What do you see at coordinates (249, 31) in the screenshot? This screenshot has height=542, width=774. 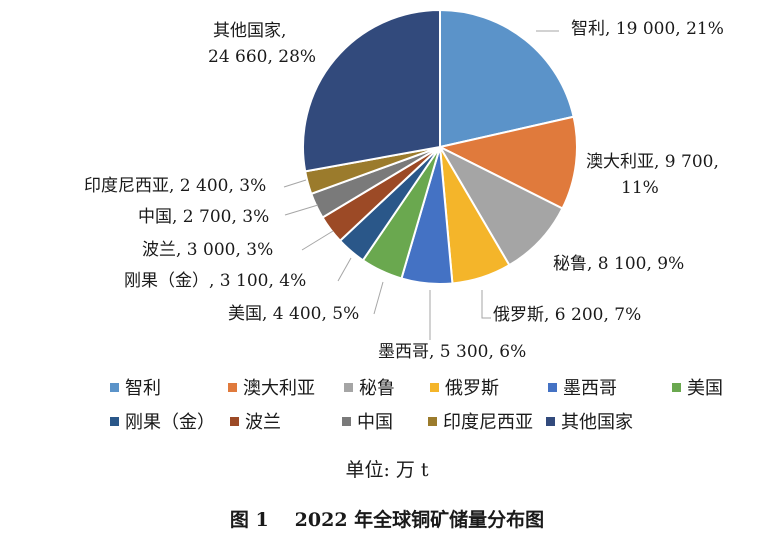 I see `slice-data-label: 其他国家,` at bounding box center [249, 31].